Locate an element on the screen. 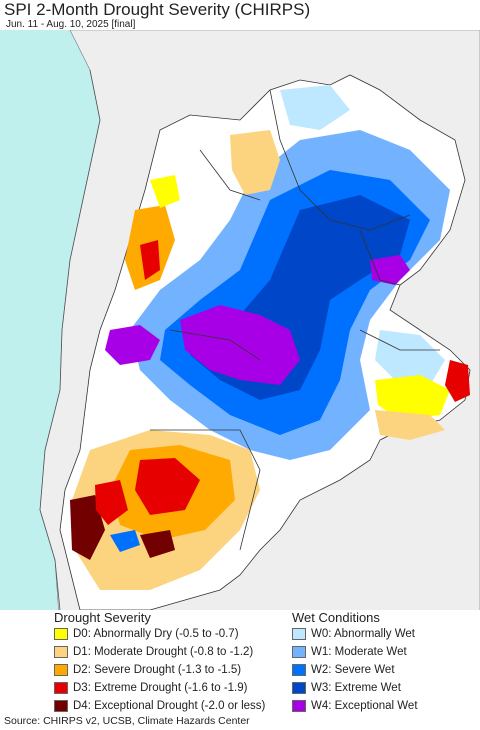 This screenshot has height=730, width=480. legend-label: W4: Exceptional Wet is located at coordinates (364, 706).